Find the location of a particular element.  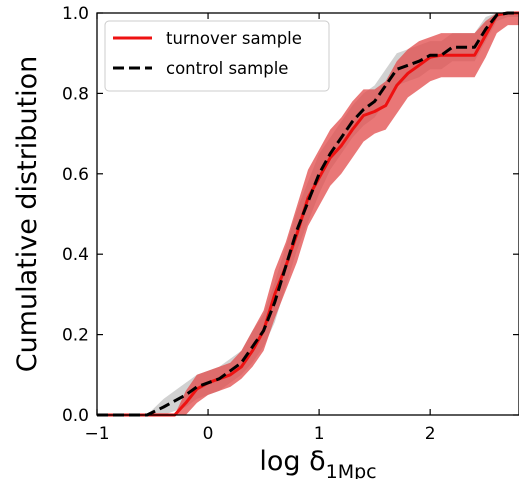

legend-box is located at coordinates (217, 56).